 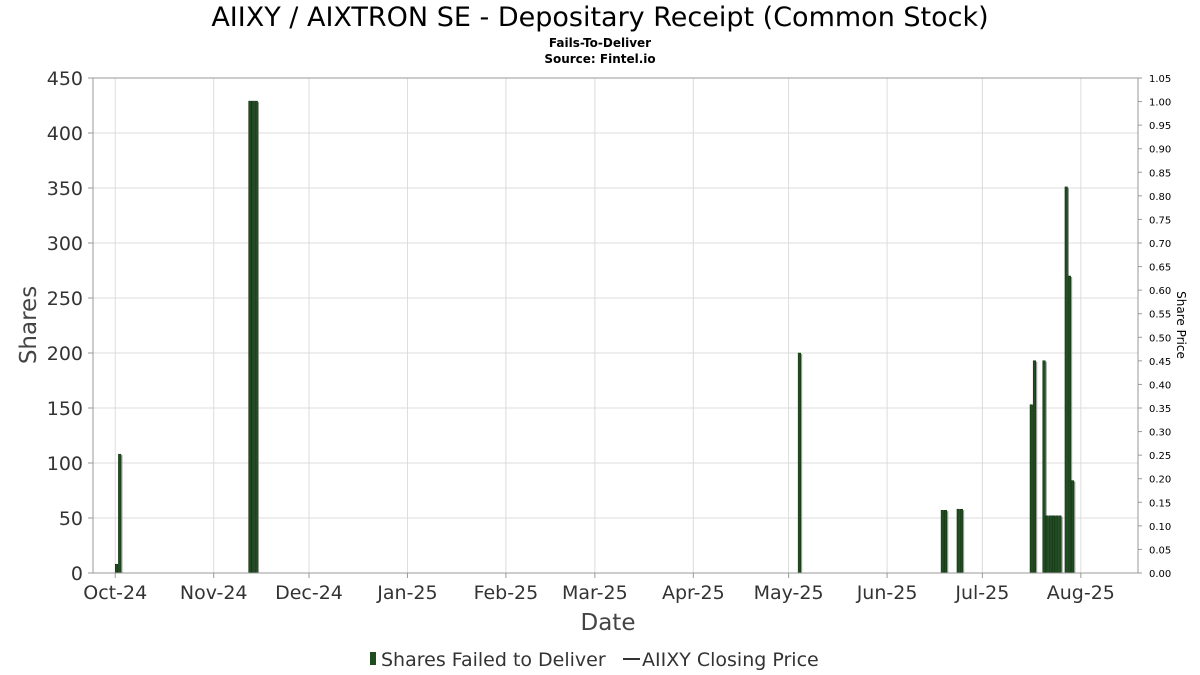 I want to click on x-tick-label: Mar-25, so click(x=595, y=593).